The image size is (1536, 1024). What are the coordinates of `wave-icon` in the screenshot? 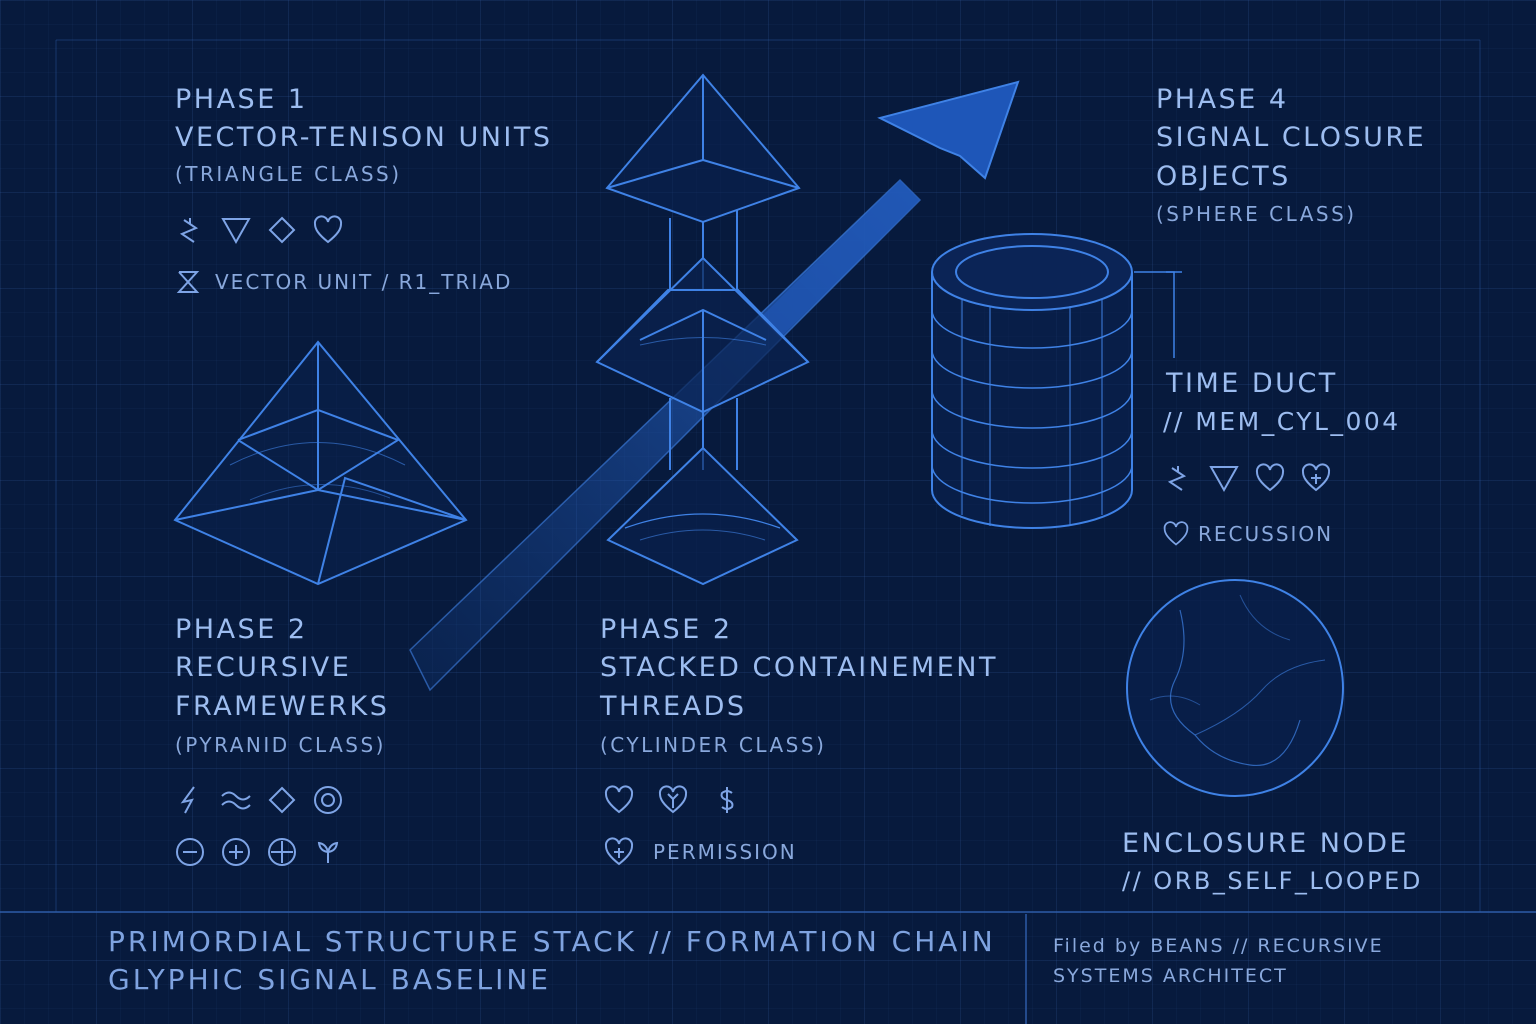 It's located at (236, 800).